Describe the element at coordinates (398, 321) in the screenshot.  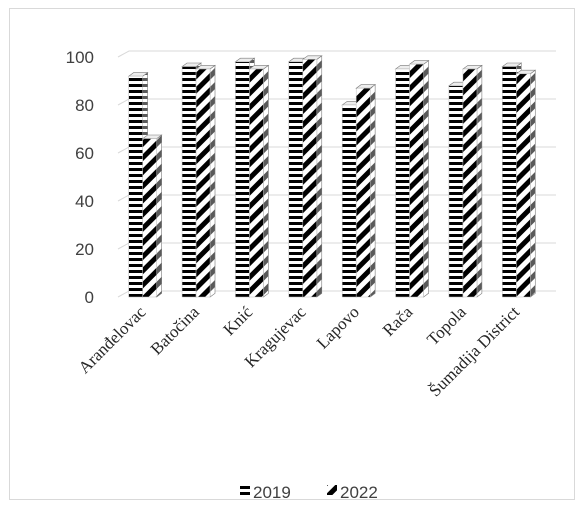
I see `x-tick-label: Rača` at that location.